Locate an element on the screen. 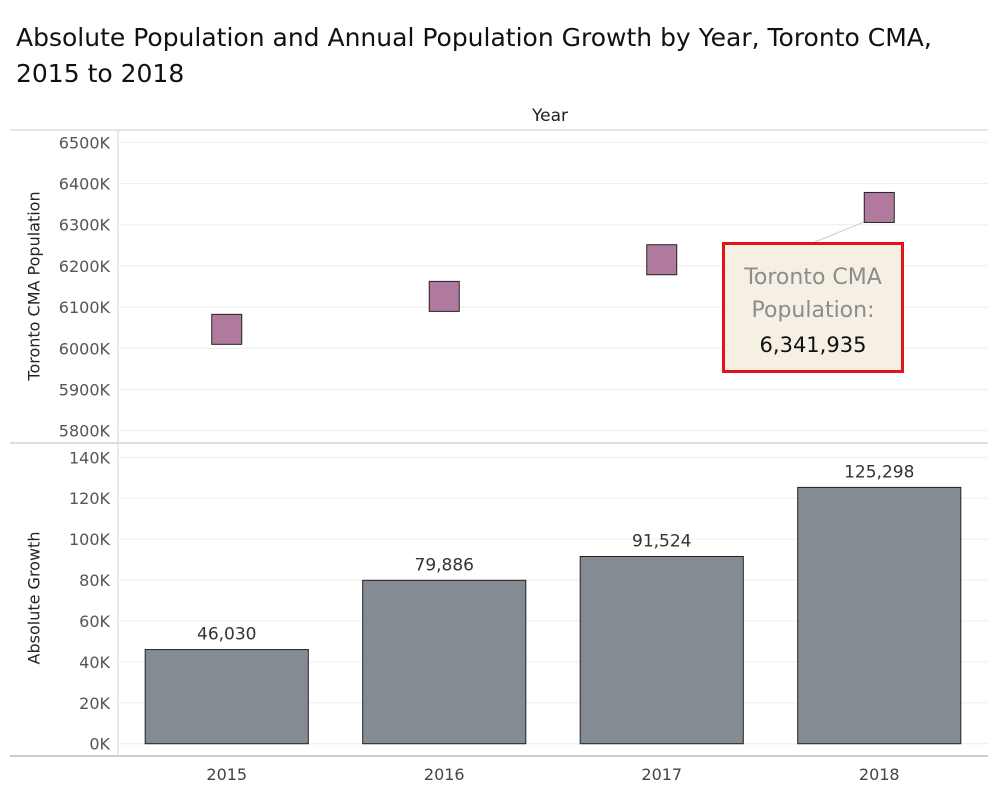 The height and width of the screenshot is (800, 1000). year-tick-label: 2018 is located at coordinates (879, 774).